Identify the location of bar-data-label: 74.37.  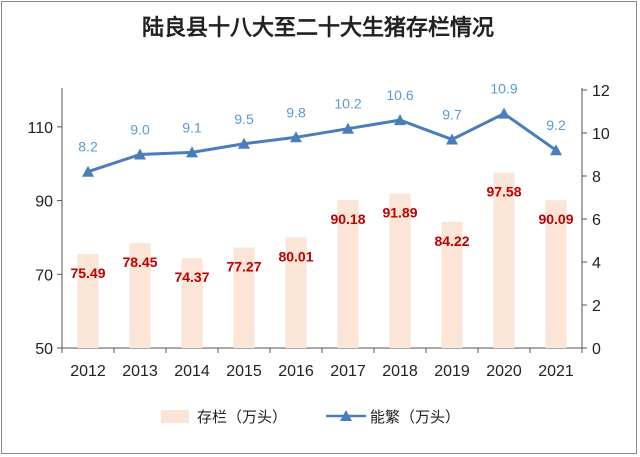
(191, 277).